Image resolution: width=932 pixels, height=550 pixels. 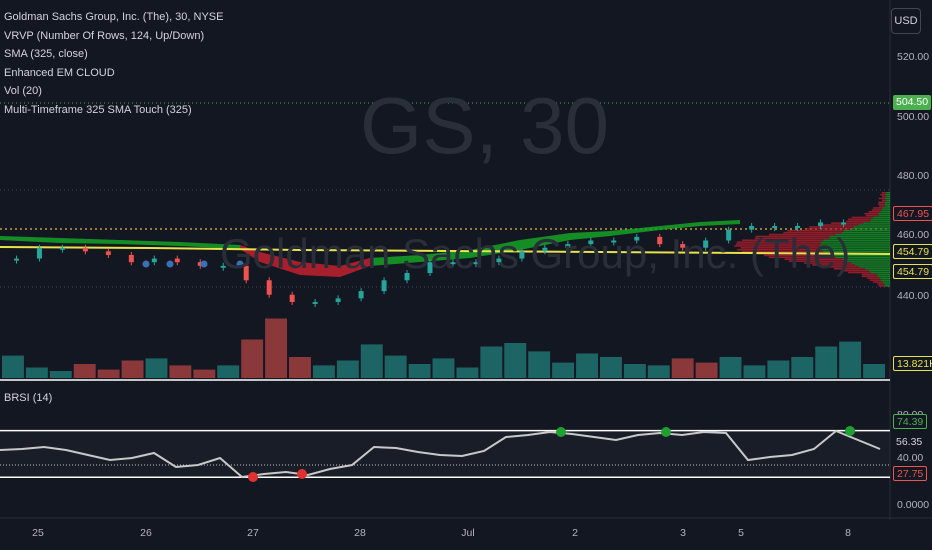 What do you see at coordinates (302, 474) in the screenshot?
I see `rsi-signal-marker` at bounding box center [302, 474].